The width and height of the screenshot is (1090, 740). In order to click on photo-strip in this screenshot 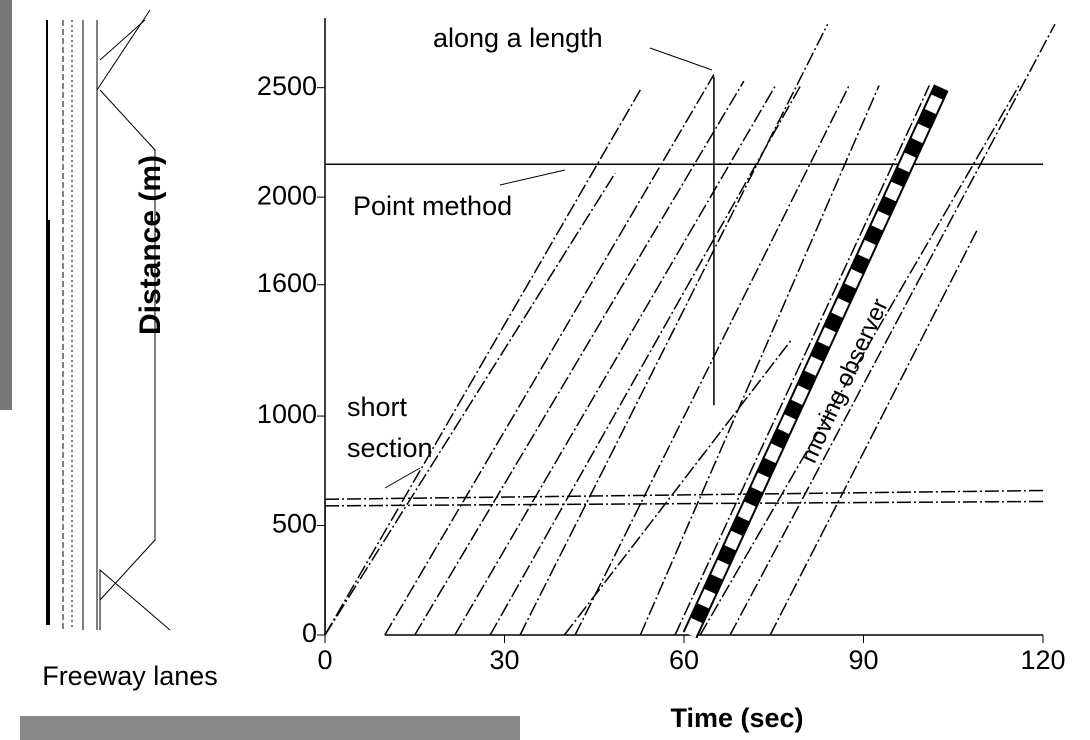, I will do `click(270, 728)`.